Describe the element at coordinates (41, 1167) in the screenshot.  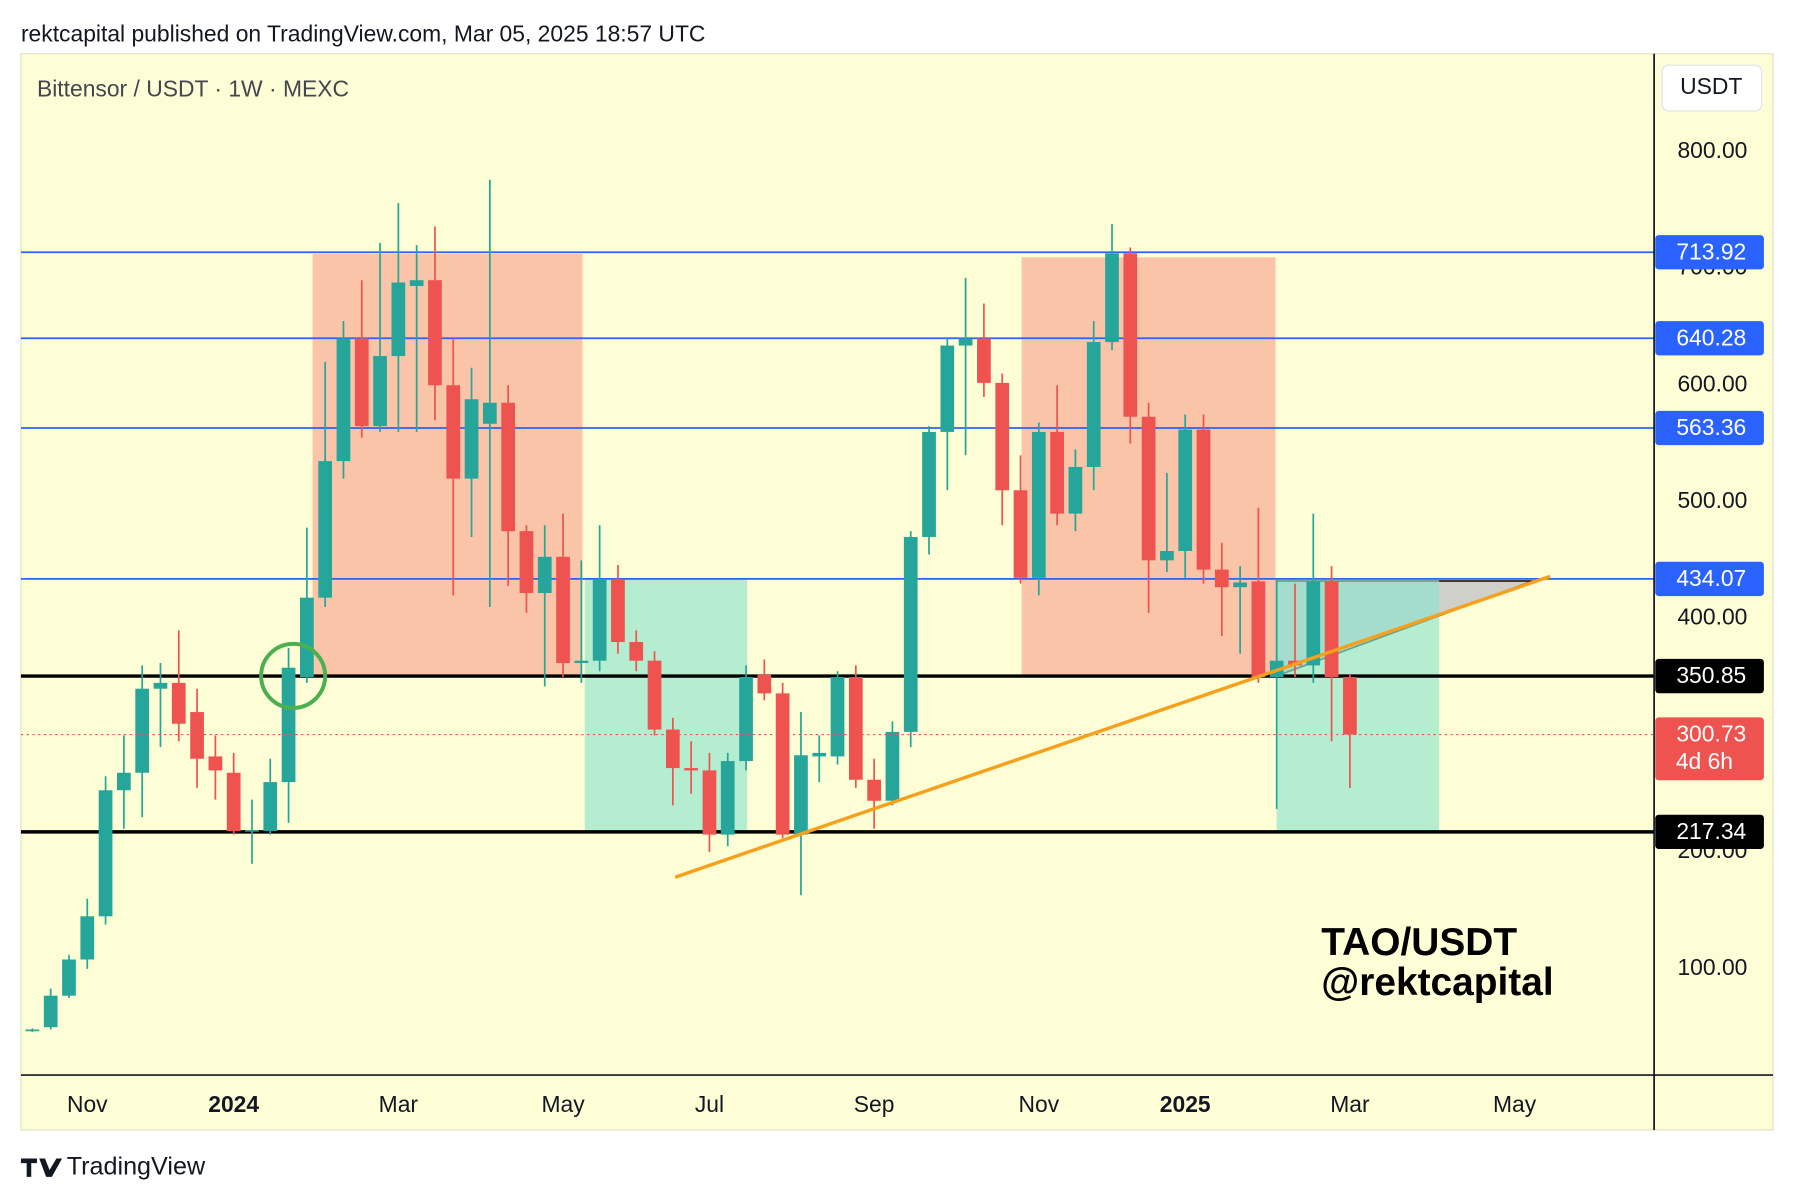
I see `logo-mark` at that location.